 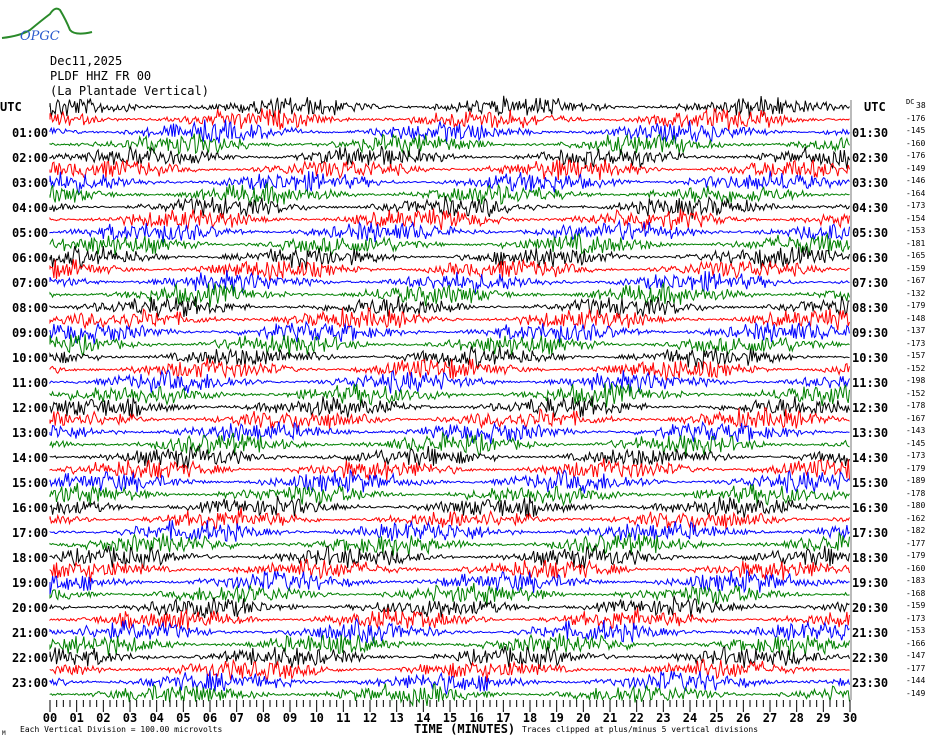 I want to click on right-hour-label: 03:30, so click(x=870, y=183).